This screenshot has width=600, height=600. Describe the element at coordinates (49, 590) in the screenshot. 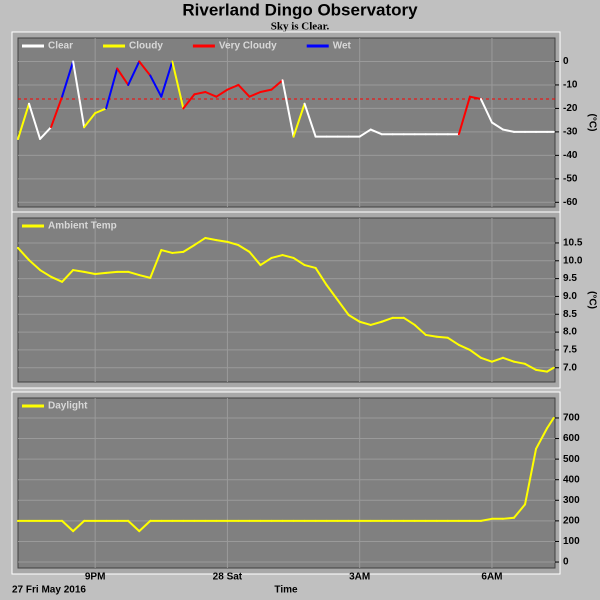

I see `date-label: 27 Fri May 2016` at that location.